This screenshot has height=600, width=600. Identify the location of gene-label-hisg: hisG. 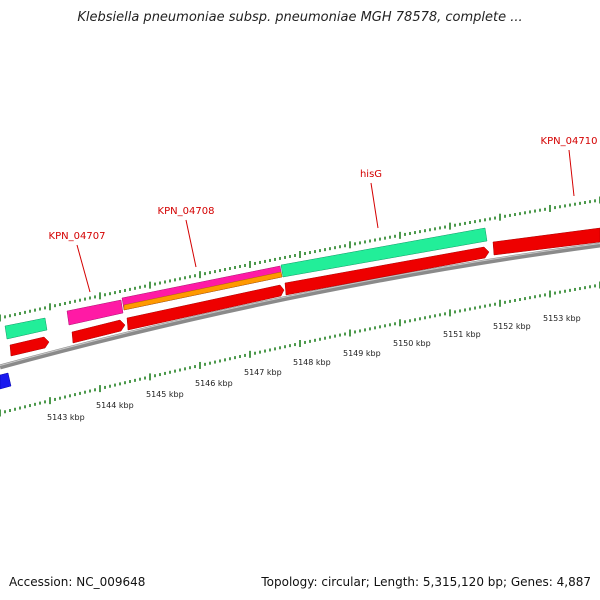
(371, 174).